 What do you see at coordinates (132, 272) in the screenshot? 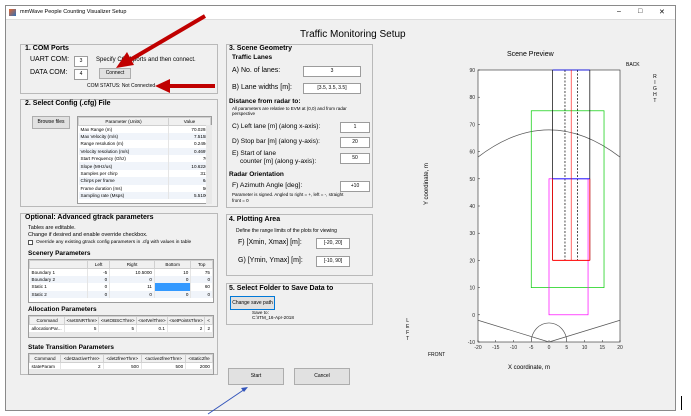
I see `scenery-cell: 10.5000` at bounding box center [132, 272].